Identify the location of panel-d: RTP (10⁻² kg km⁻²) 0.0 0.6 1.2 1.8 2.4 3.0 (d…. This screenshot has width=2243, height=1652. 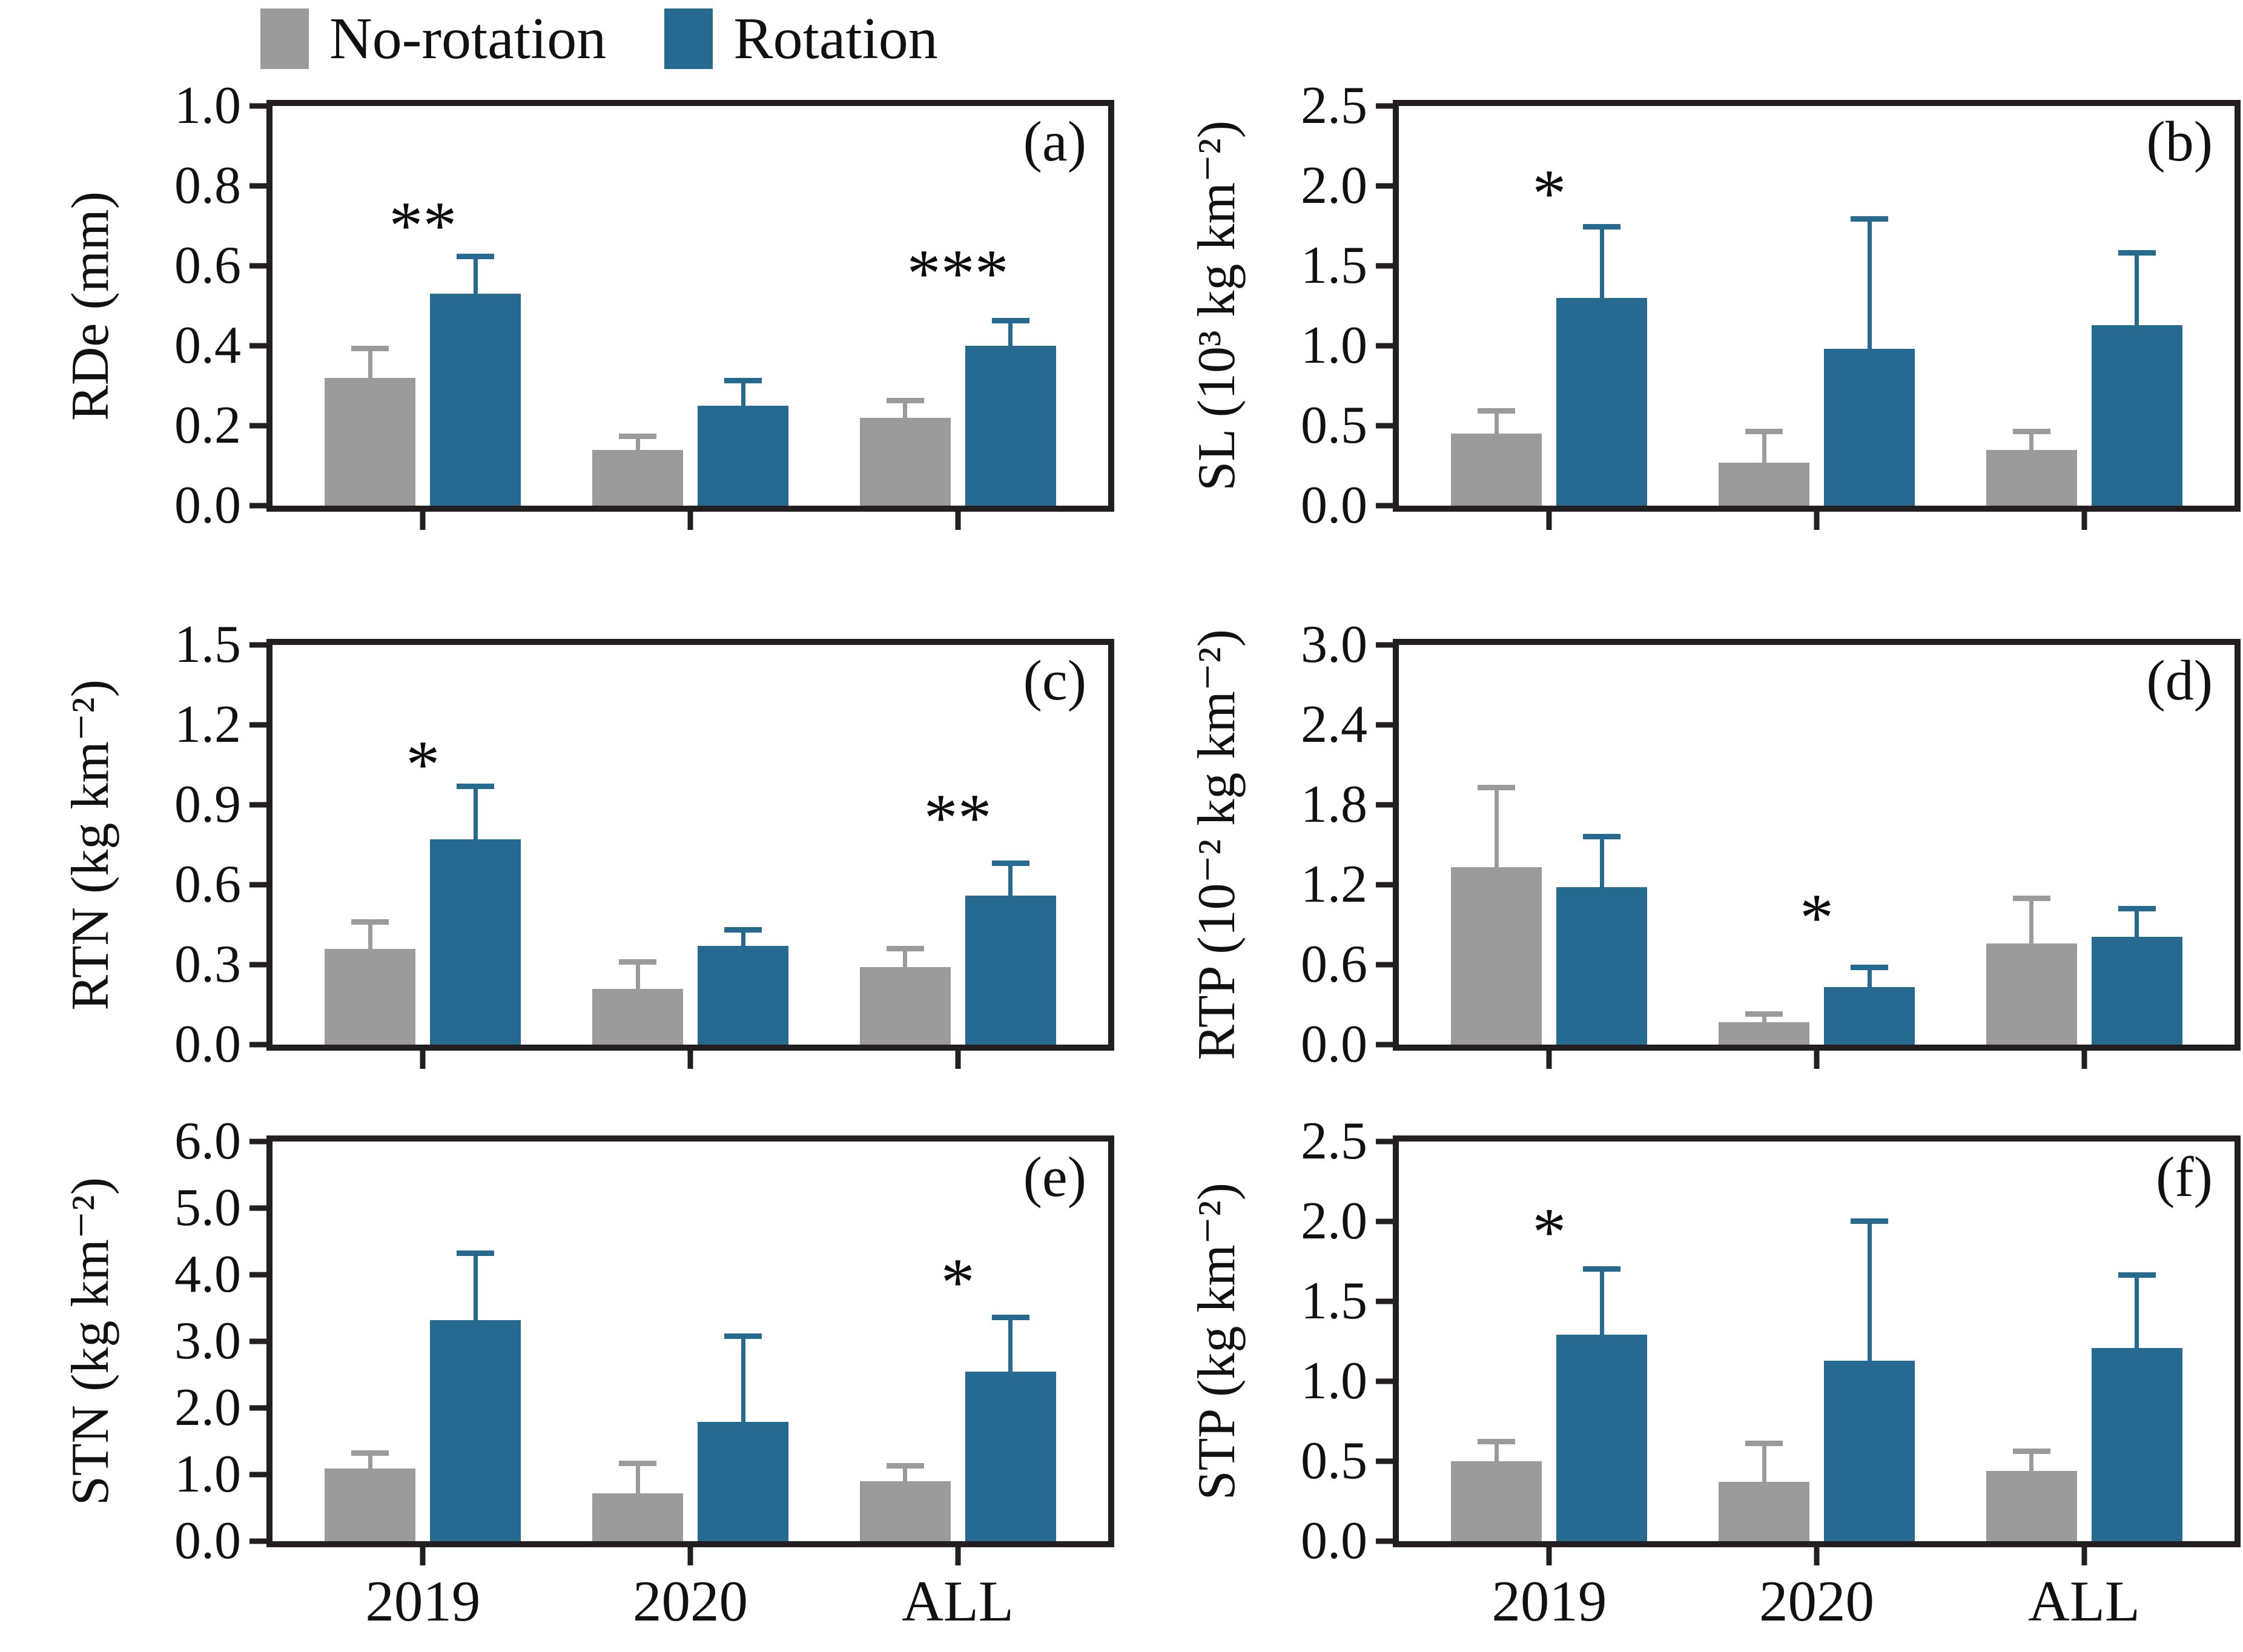
(1711, 844).